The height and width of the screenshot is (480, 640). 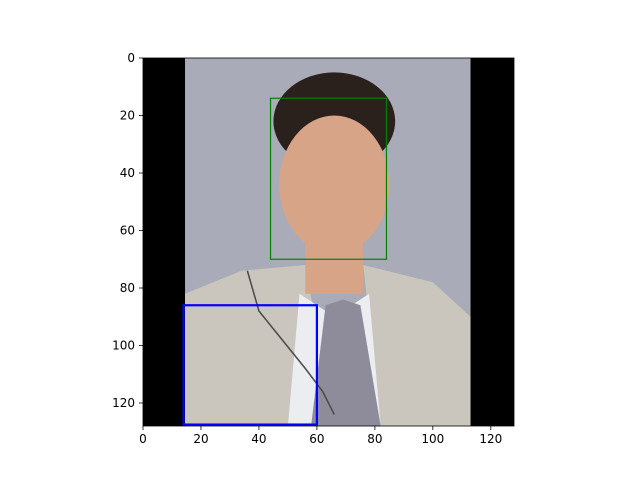 I want to click on suit-right, so click(x=417, y=345).